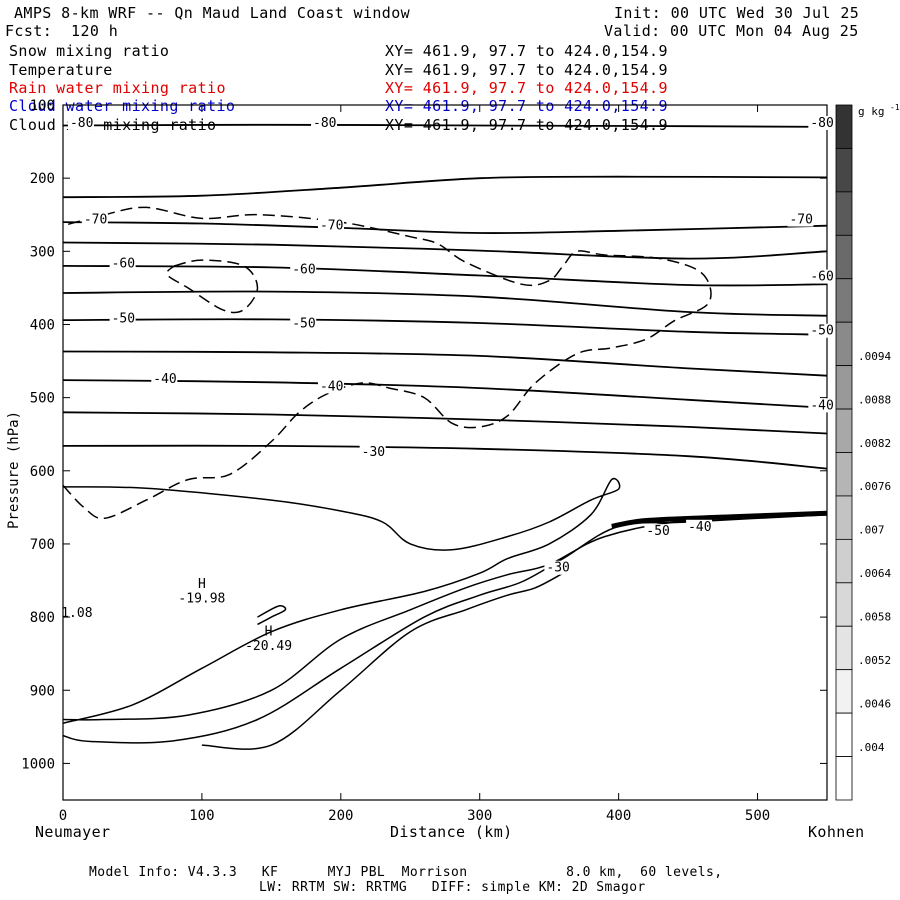 The image size is (900, 900). What do you see at coordinates (73, 832) in the screenshot?
I see `x-left-station: Neumayer` at bounding box center [73, 832].